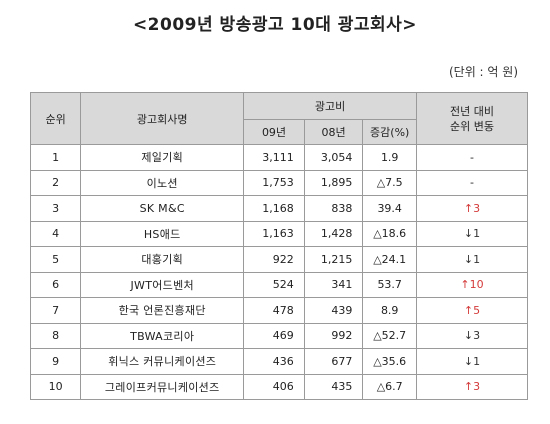 Image resolution: width=550 pixels, height=424 pixels. I want to click on change-cell: △52.7, so click(389, 335).